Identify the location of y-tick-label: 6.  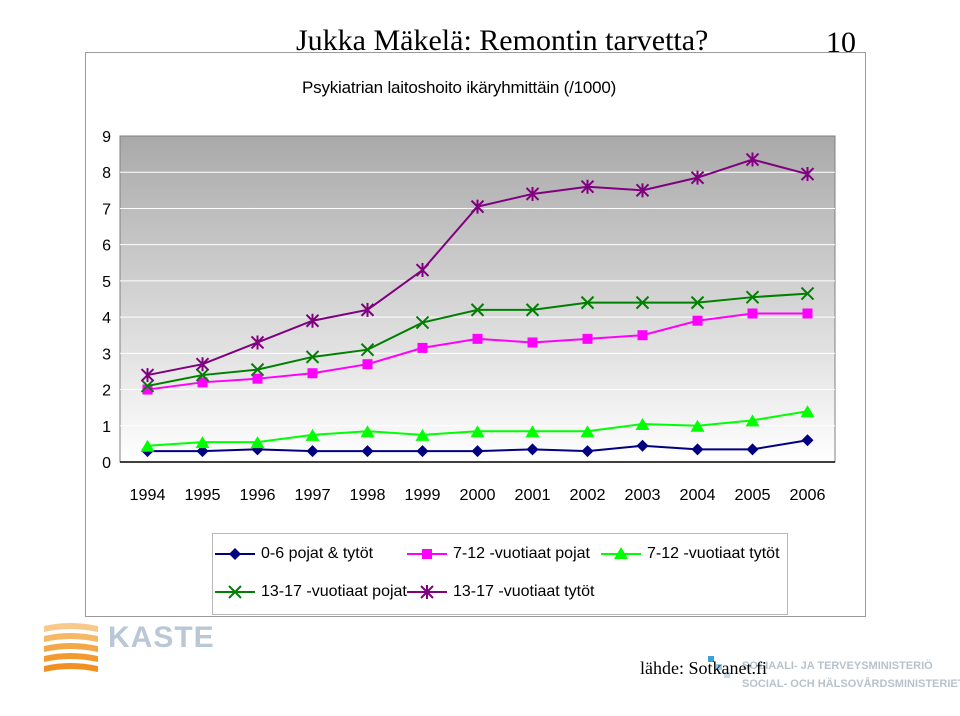
(106, 246).